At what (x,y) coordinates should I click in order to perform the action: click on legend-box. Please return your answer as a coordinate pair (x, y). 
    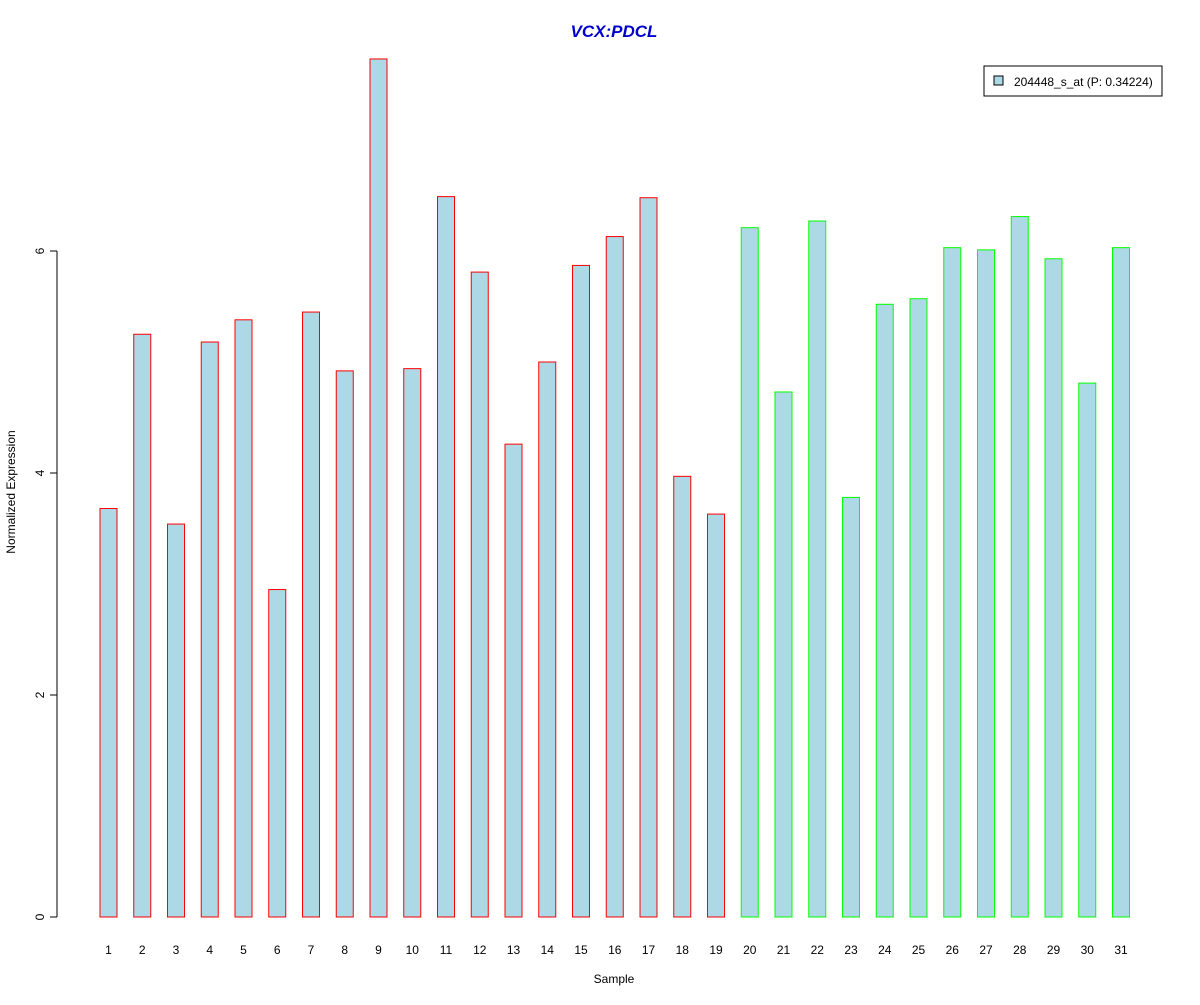
    Looking at the image, I should click on (1073, 81).